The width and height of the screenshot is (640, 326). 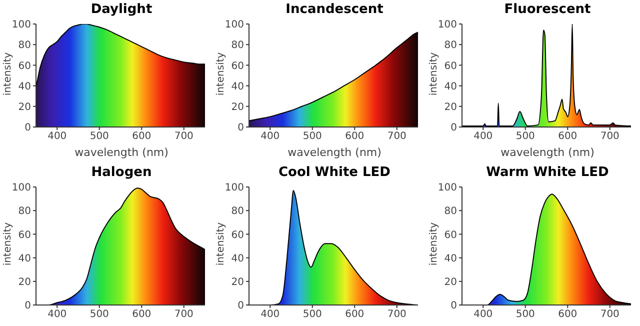 I want to click on chart-title: Daylight, so click(x=122, y=10).